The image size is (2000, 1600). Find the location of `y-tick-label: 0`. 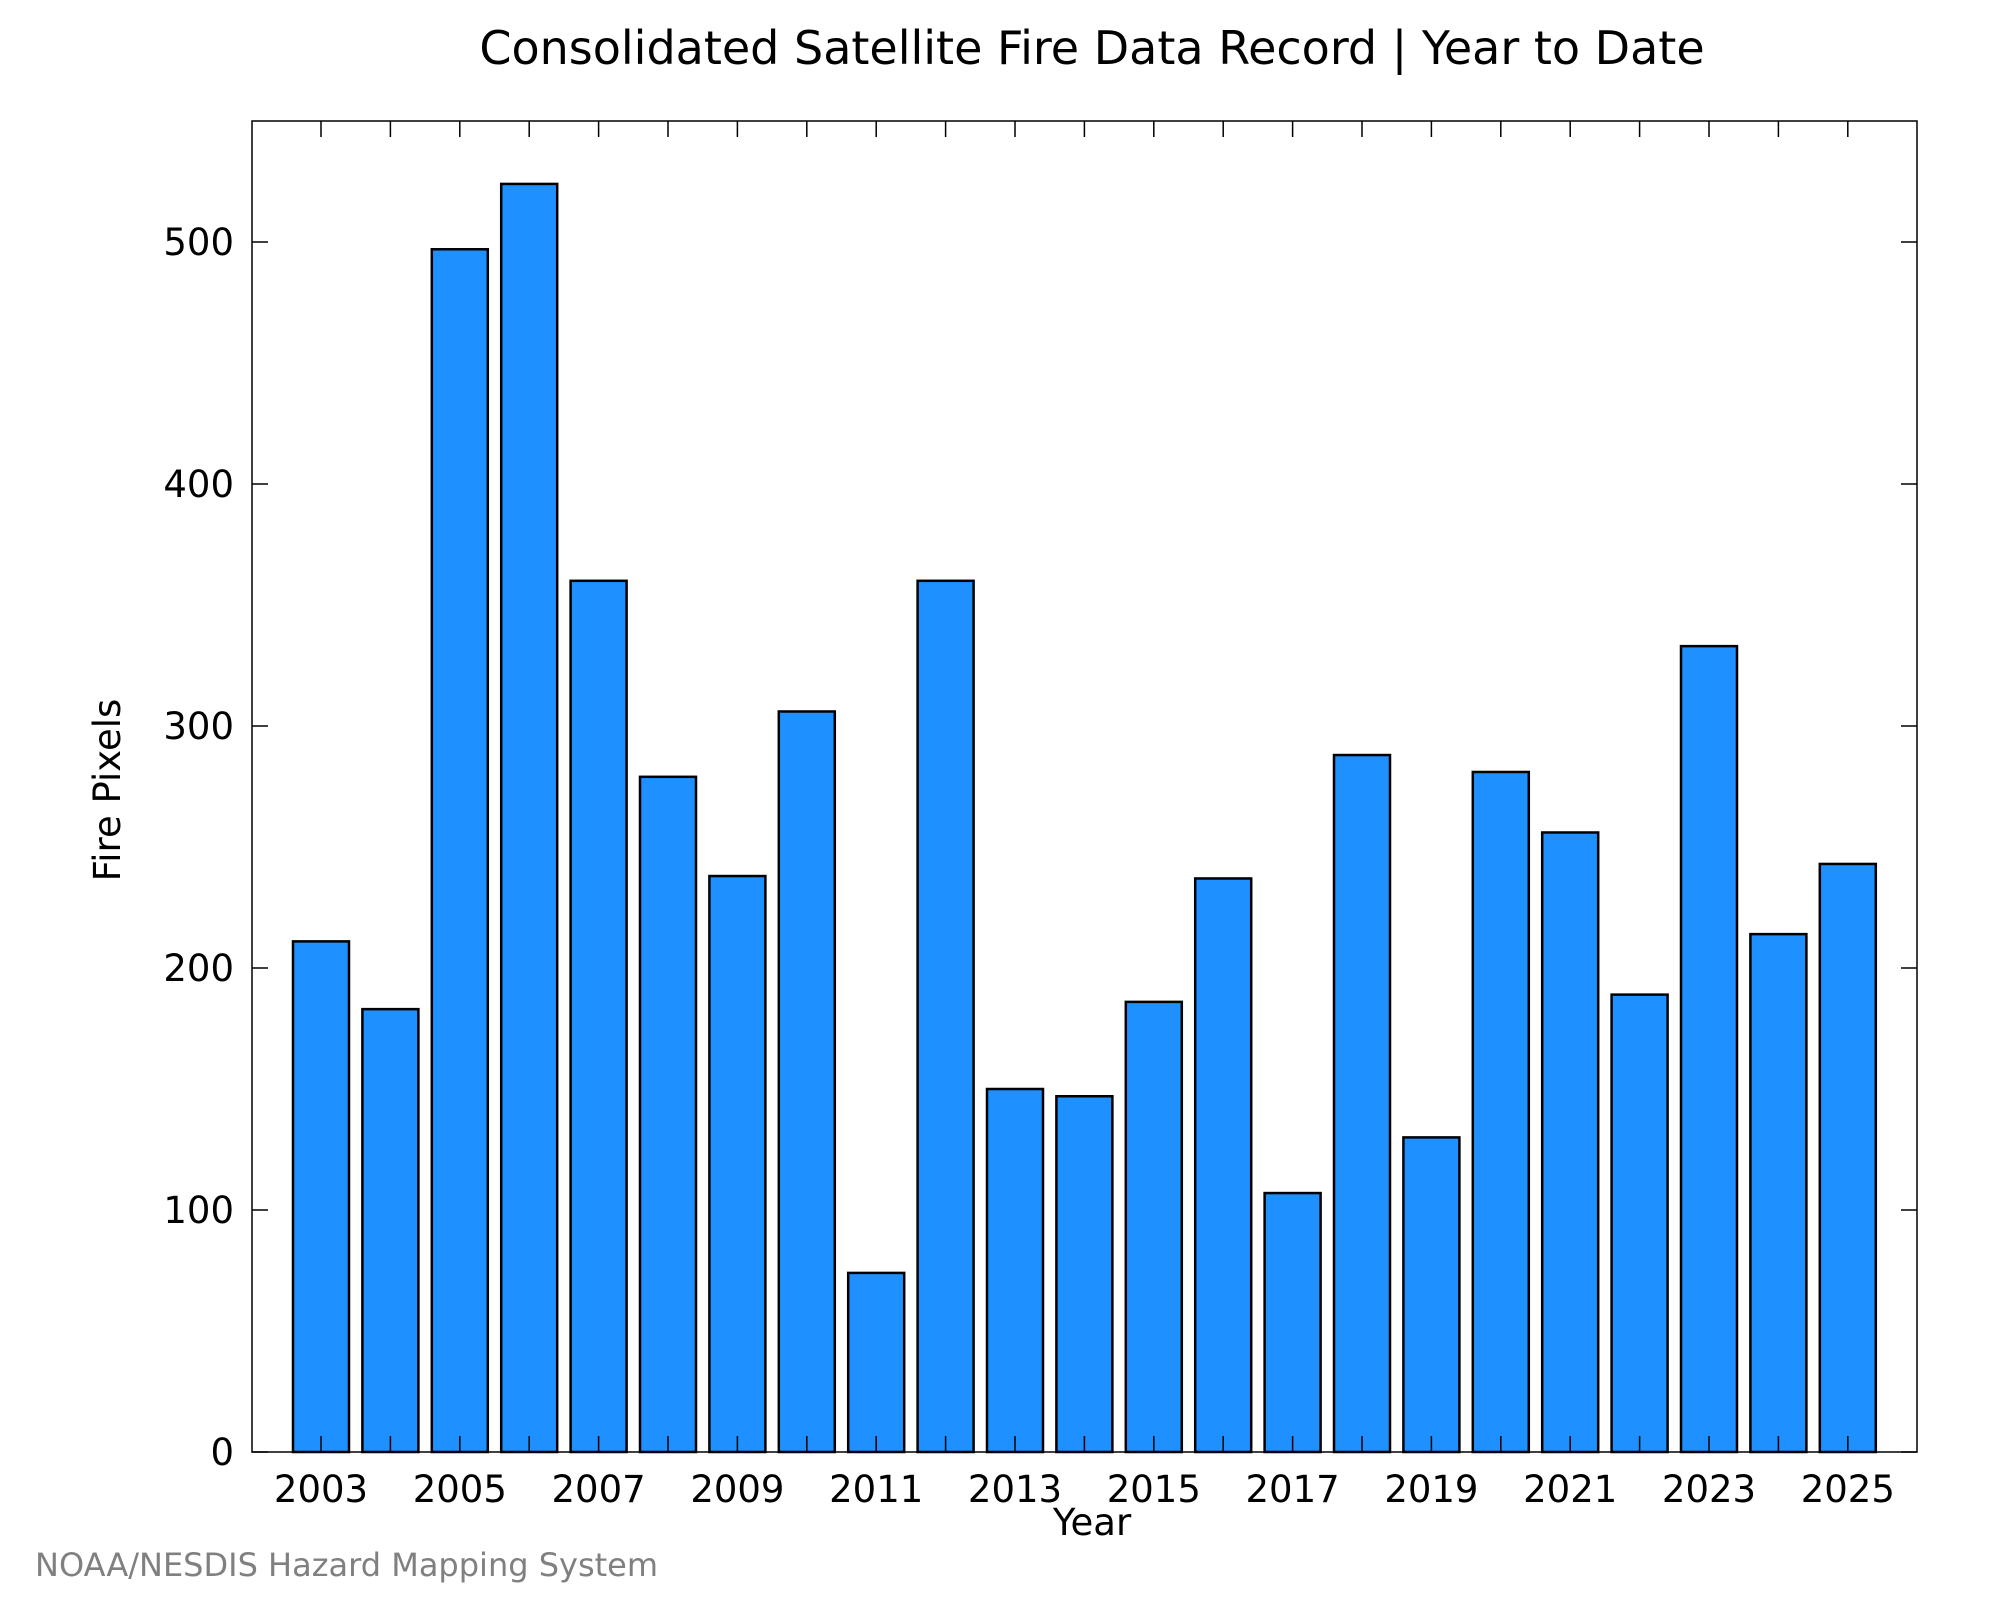

y-tick-label: 0 is located at coordinates (222, 1452).